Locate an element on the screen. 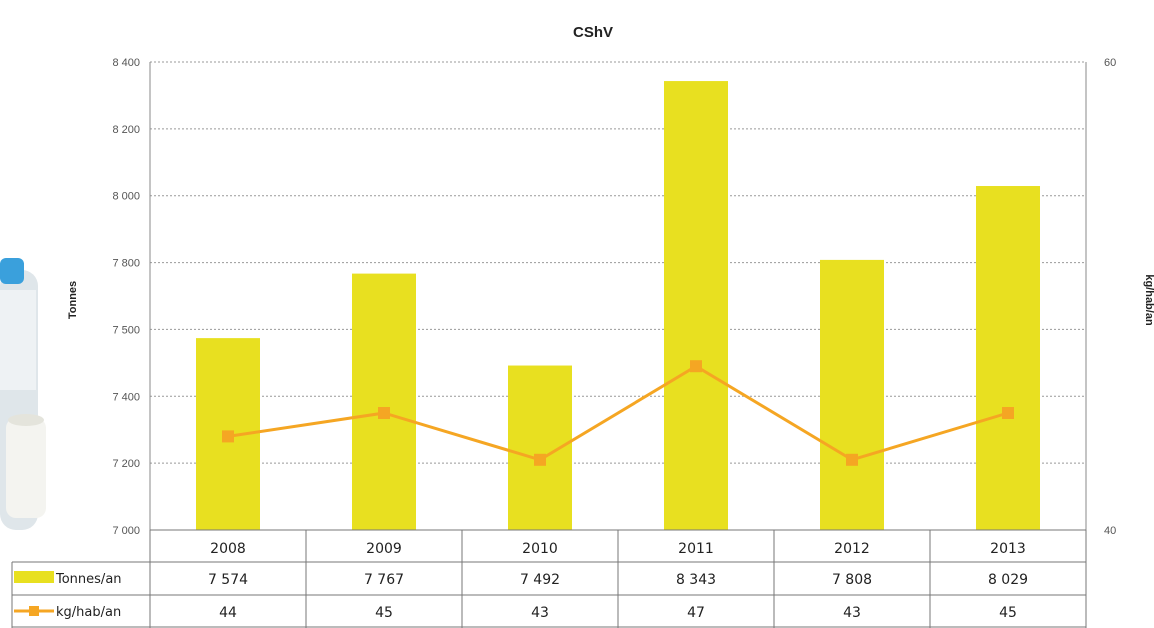 This screenshot has height=628, width=1154. data-value: 7 767 is located at coordinates (384, 580).